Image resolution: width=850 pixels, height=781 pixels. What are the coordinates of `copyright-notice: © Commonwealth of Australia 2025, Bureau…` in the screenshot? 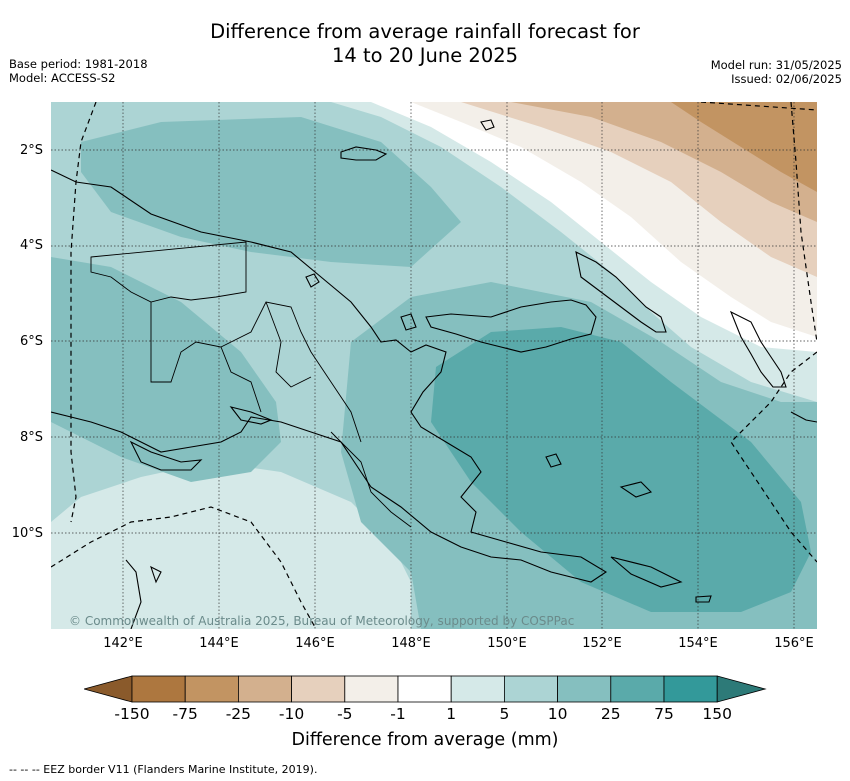 It's located at (322, 621).